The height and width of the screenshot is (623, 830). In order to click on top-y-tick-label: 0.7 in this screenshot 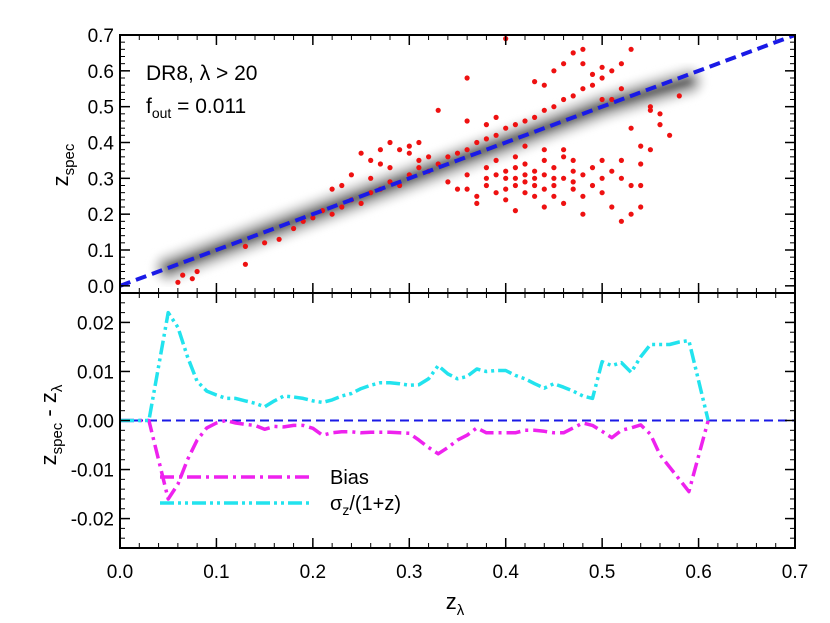, I will do `click(101, 36)`.